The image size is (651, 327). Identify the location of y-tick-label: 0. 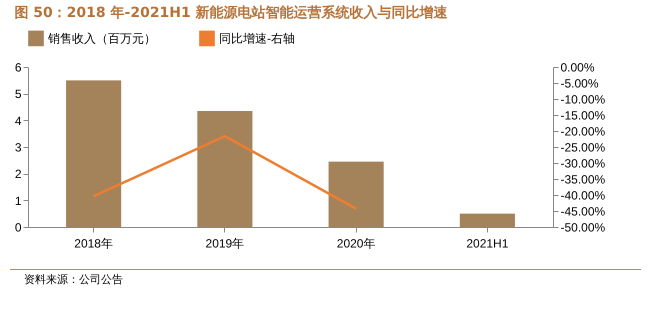
(18, 227).